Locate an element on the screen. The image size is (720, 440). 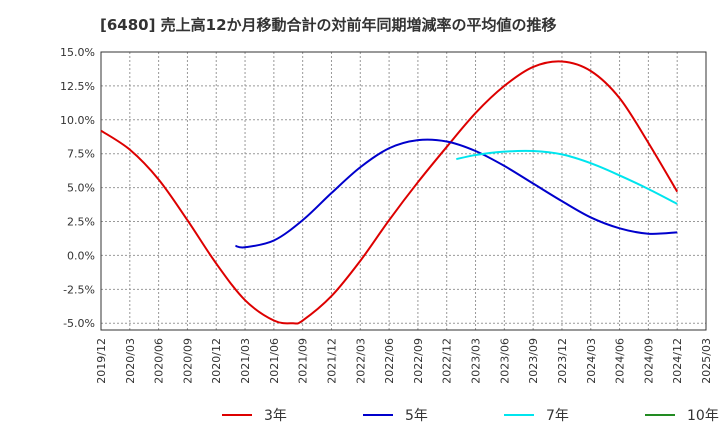
y-tick-label: -2.5% is located at coordinates (79, 289).